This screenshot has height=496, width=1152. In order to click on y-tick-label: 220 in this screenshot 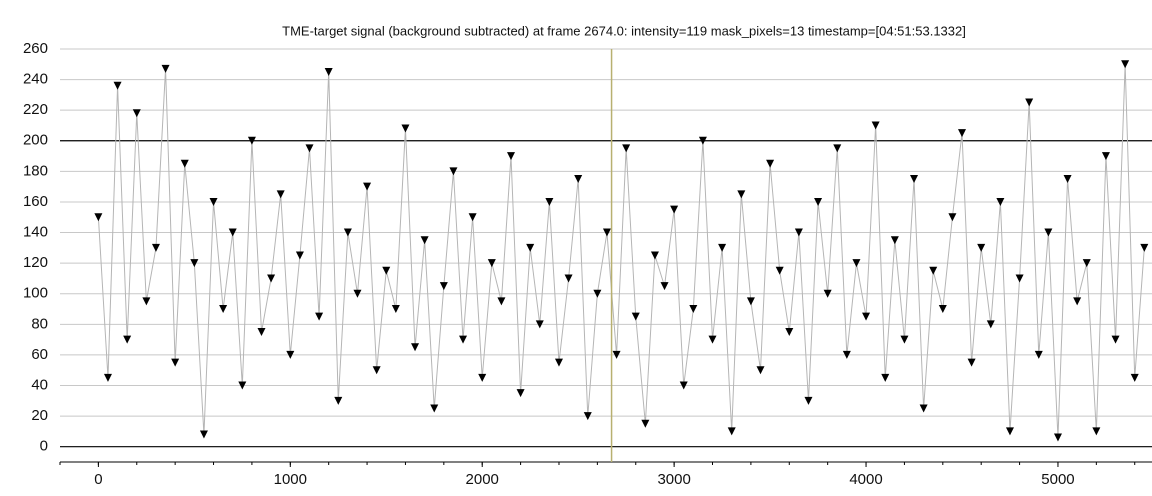, I will do `click(35, 109)`.